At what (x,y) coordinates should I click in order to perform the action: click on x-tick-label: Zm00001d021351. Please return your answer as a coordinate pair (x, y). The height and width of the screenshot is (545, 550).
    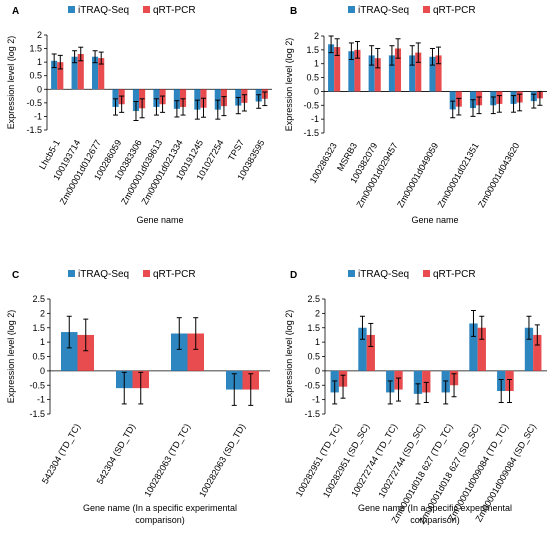
    Looking at the image, I should click on (458, 175).